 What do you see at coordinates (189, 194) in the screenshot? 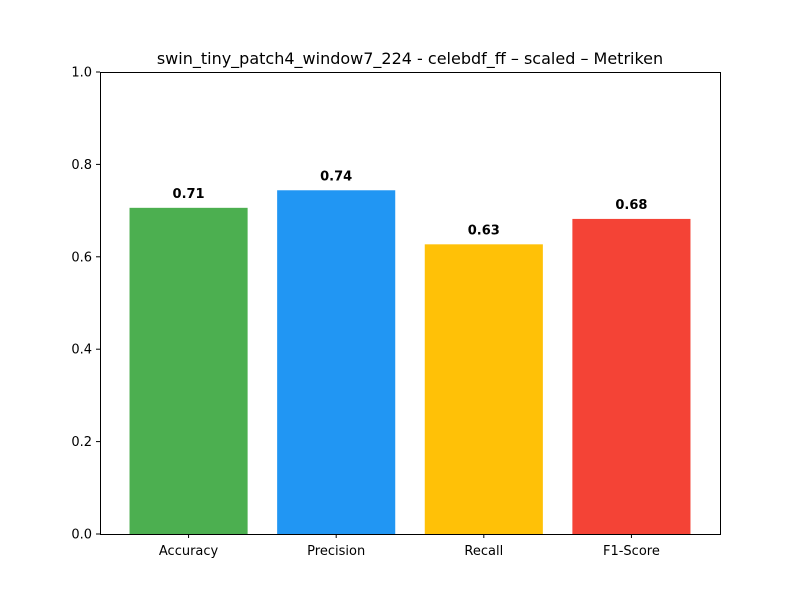
I see `data-label: 0.71` at bounding box center [189, 194].